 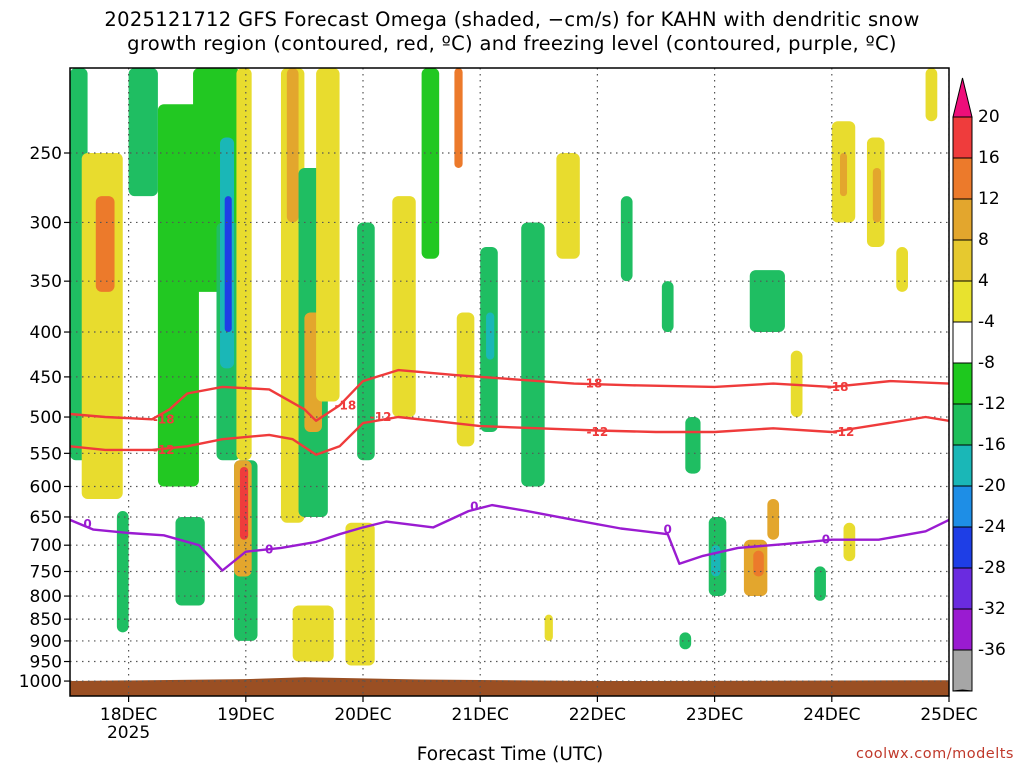 I want to click on colorbar-label-11: -28, so click(x=992, y=568).